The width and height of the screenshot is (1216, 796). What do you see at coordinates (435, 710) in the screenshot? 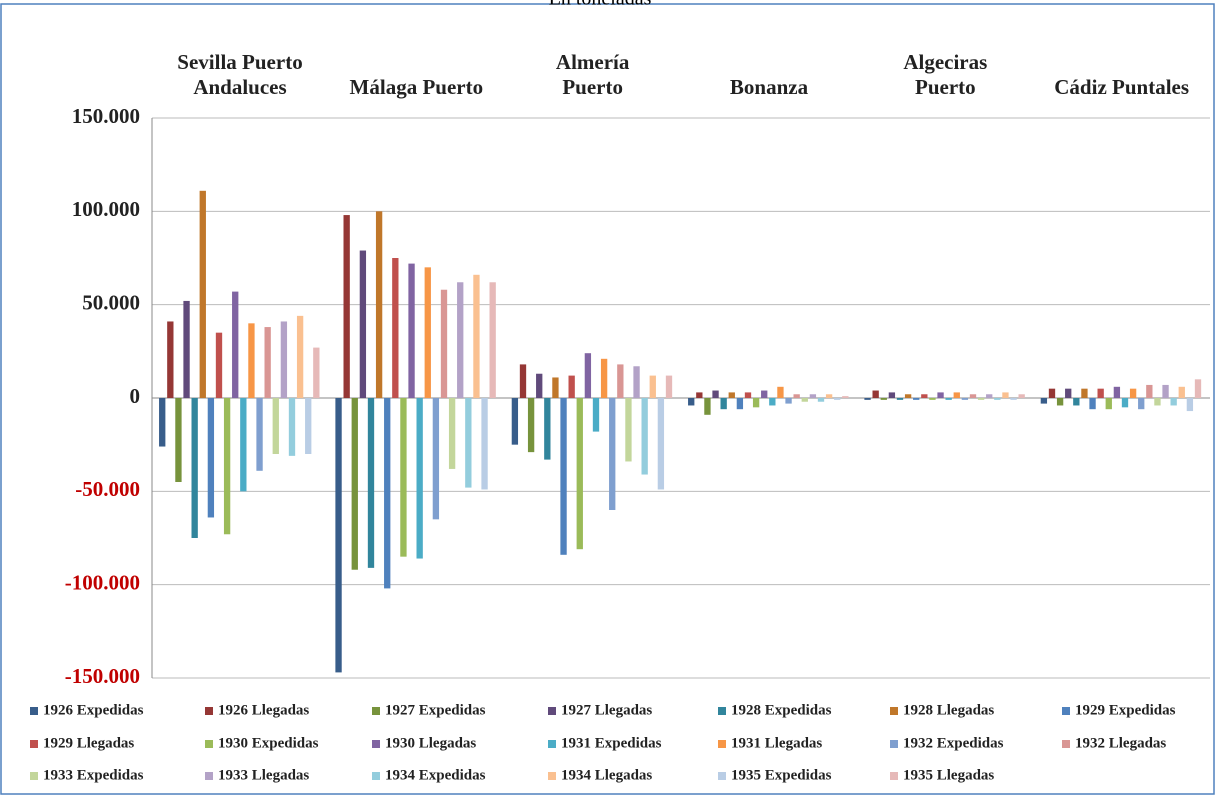
I see `legend-label: 1927 Expedidas` at bounding box center [435, 710].